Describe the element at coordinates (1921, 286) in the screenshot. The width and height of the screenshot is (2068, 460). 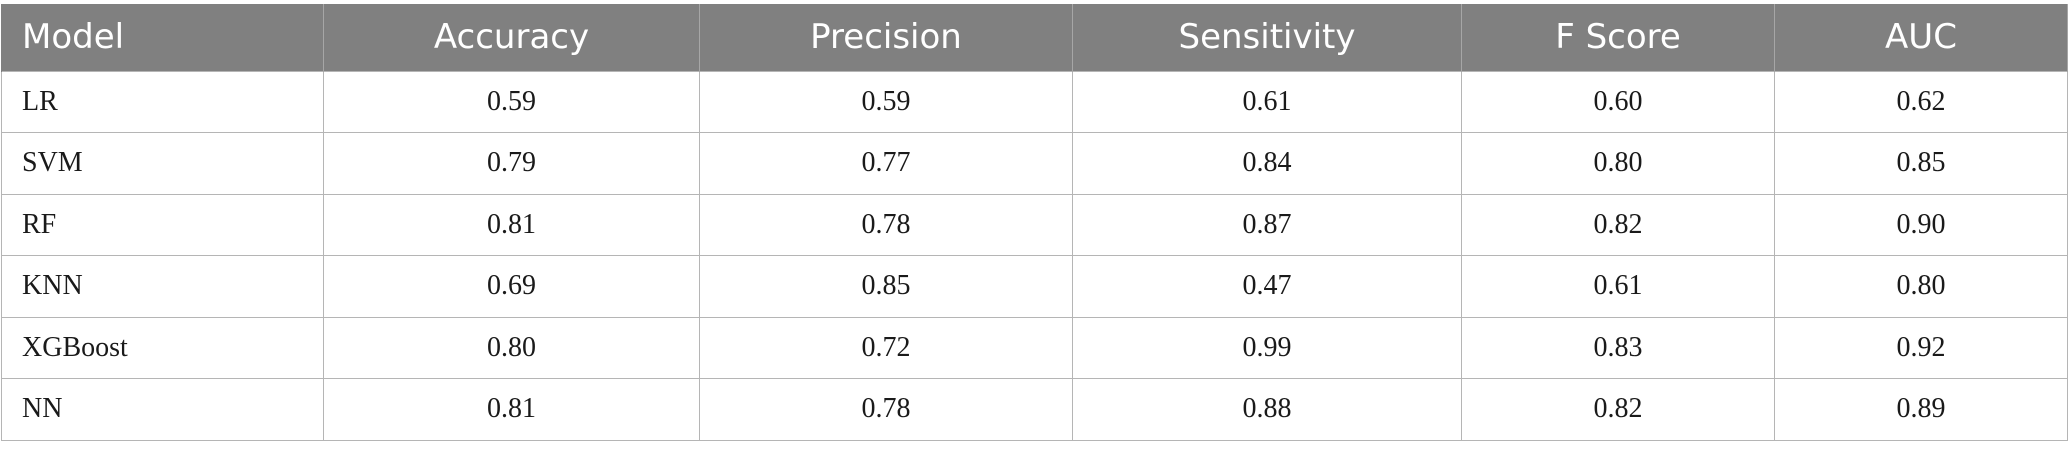
I see `cell-auc: 0.80` at that location.